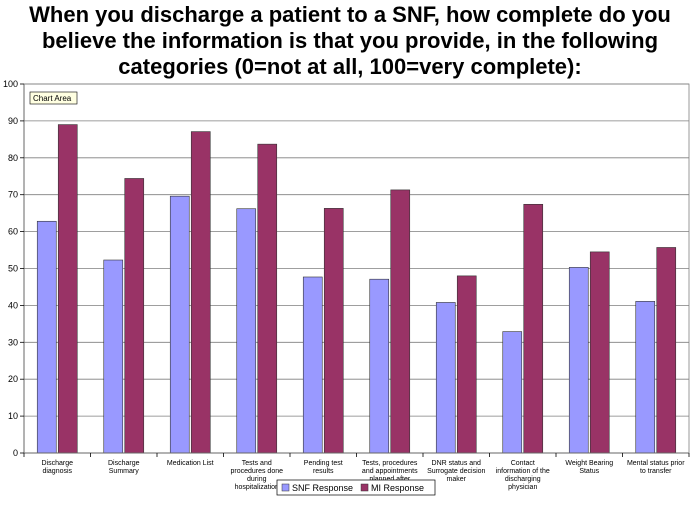 This screenshot has height=527, width=700. I want to click on y-tick-label: 0, so click(15, 453).